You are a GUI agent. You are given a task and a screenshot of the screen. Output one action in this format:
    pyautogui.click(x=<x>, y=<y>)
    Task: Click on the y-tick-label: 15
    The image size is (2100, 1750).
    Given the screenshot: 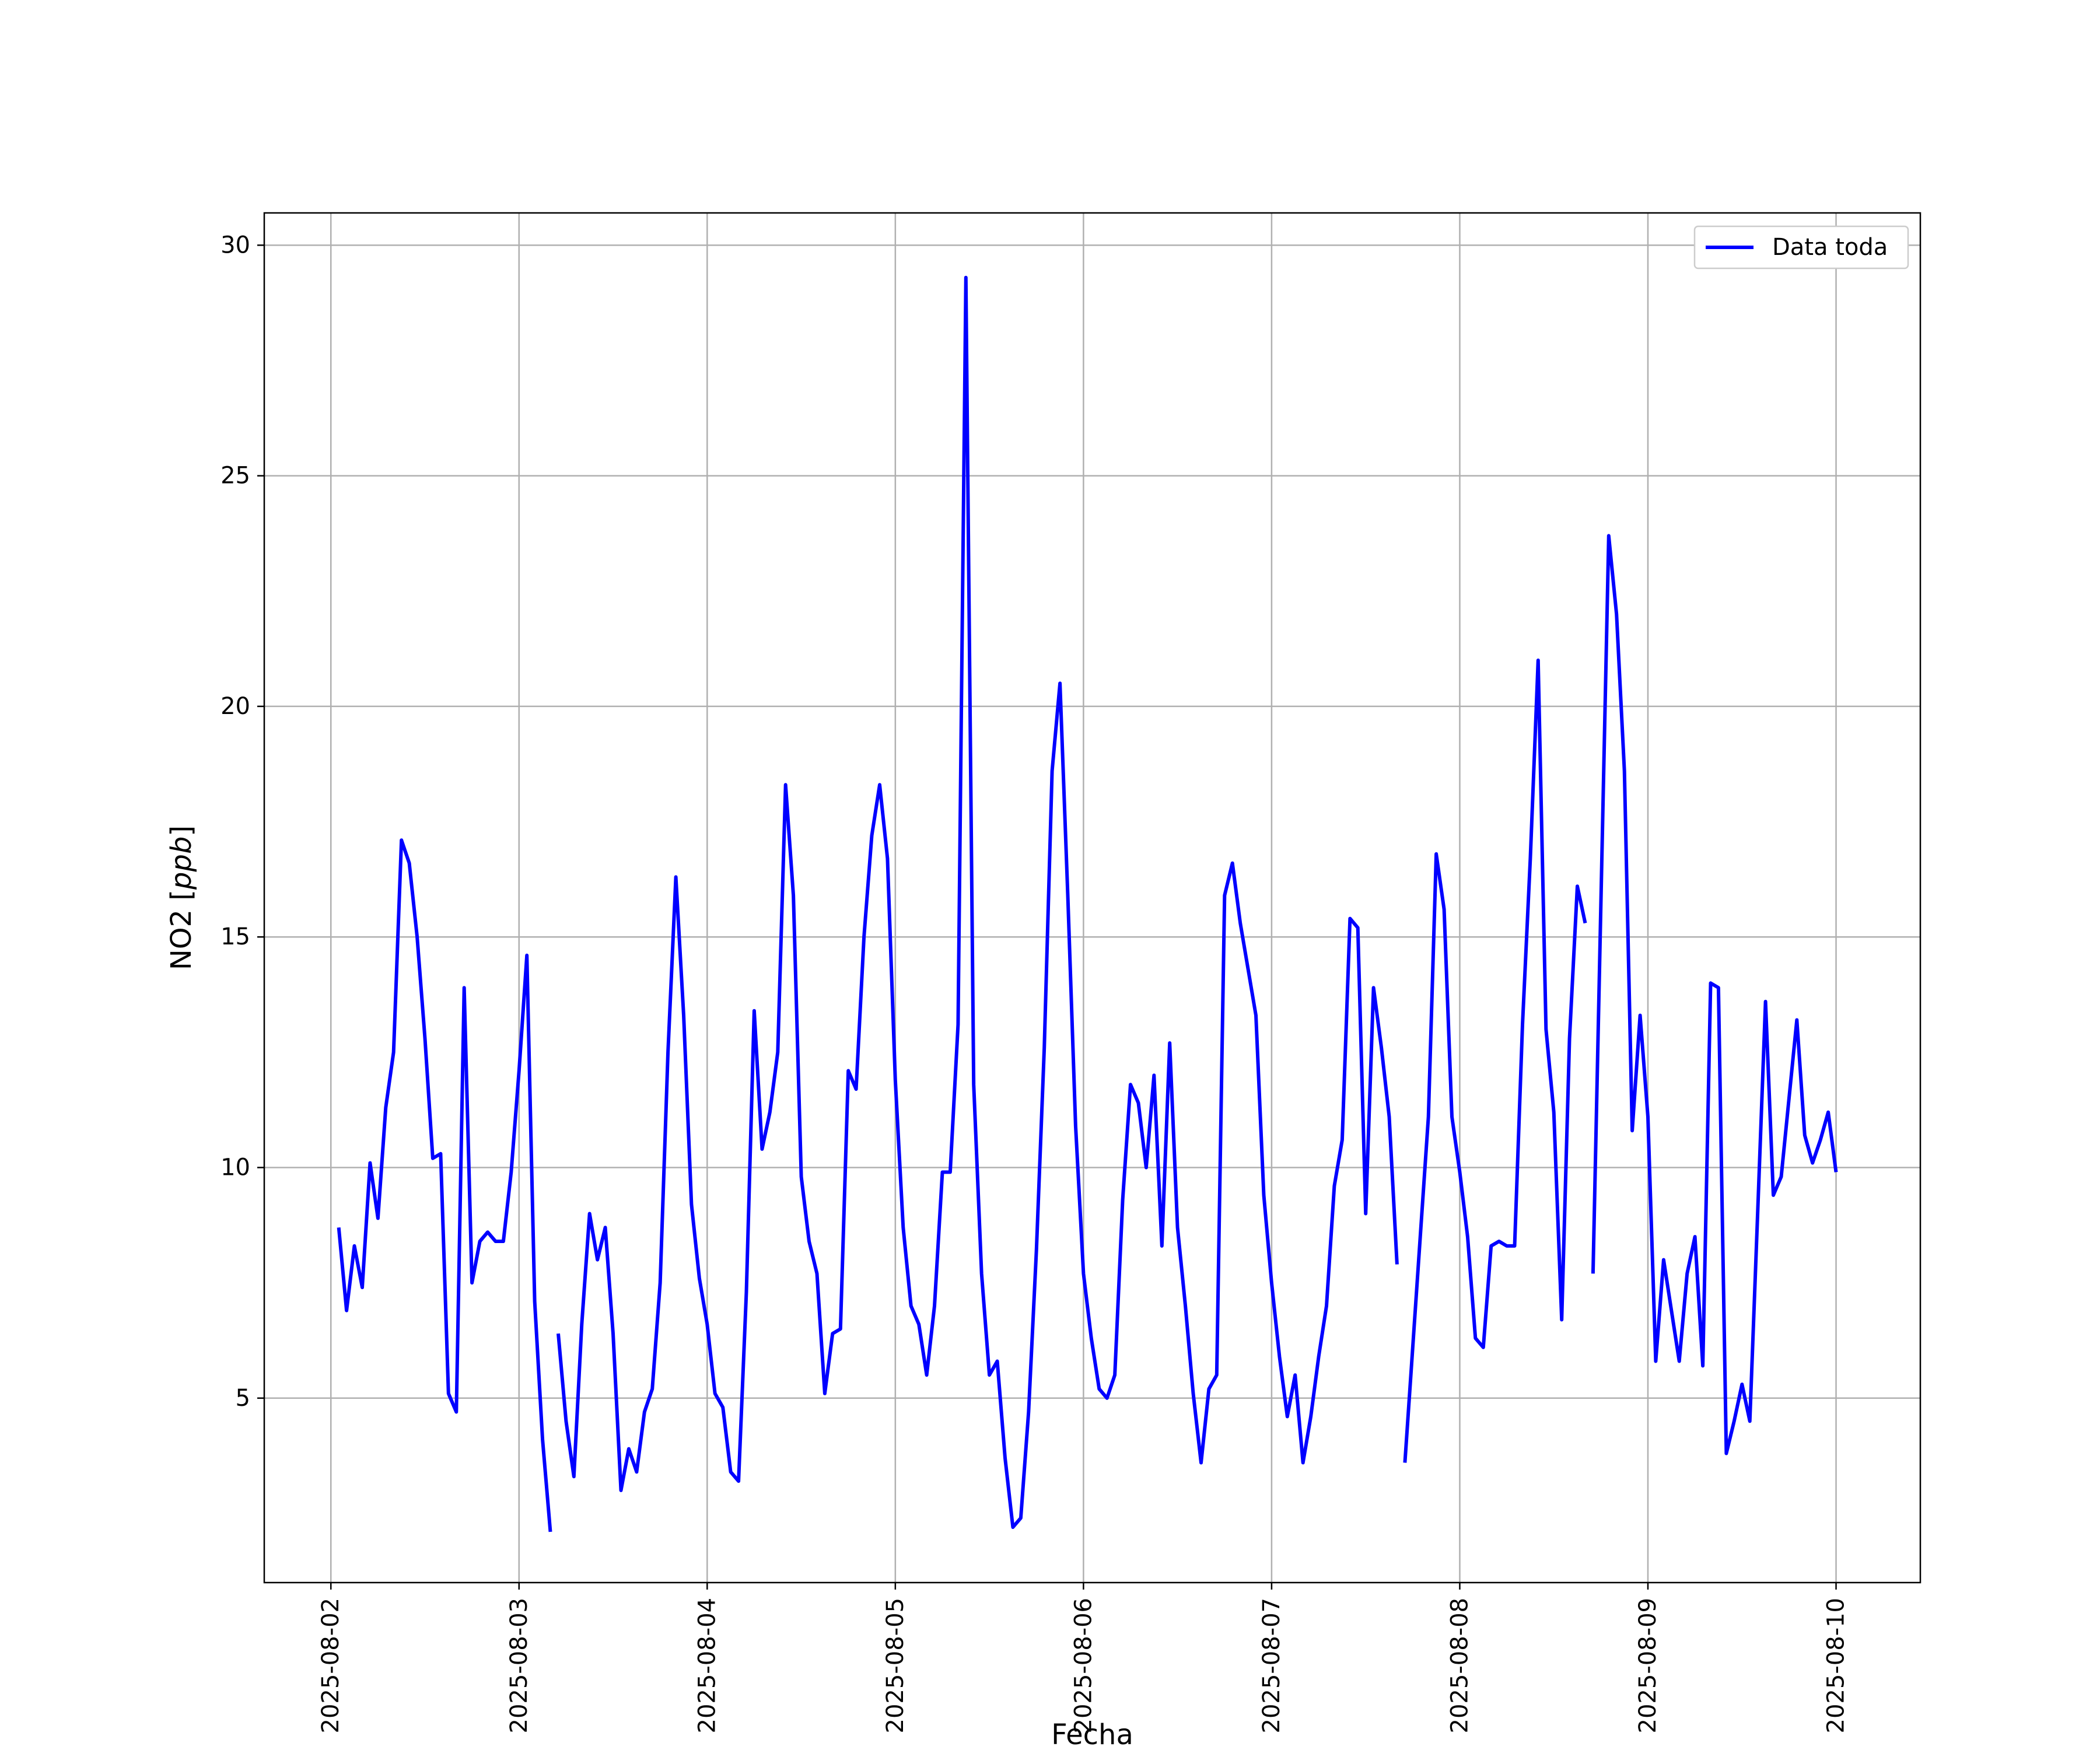 What is the action you would take?
    pyautogui.click(x=235, y=936)
    